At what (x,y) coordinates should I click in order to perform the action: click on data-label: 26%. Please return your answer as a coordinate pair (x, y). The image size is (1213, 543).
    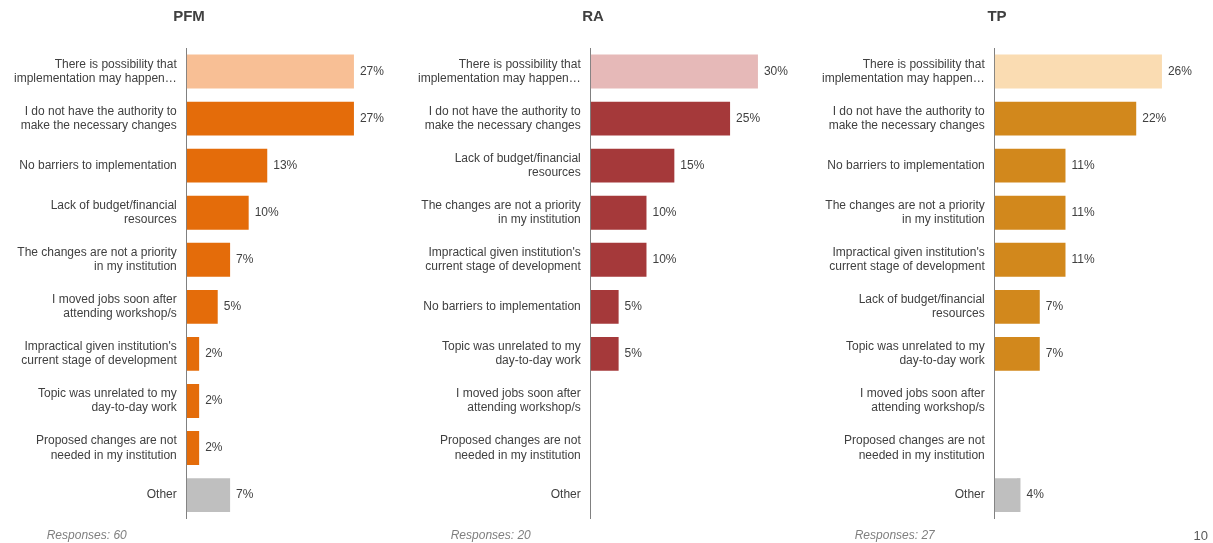
    Looking at the image, I should click on (1180, 70).